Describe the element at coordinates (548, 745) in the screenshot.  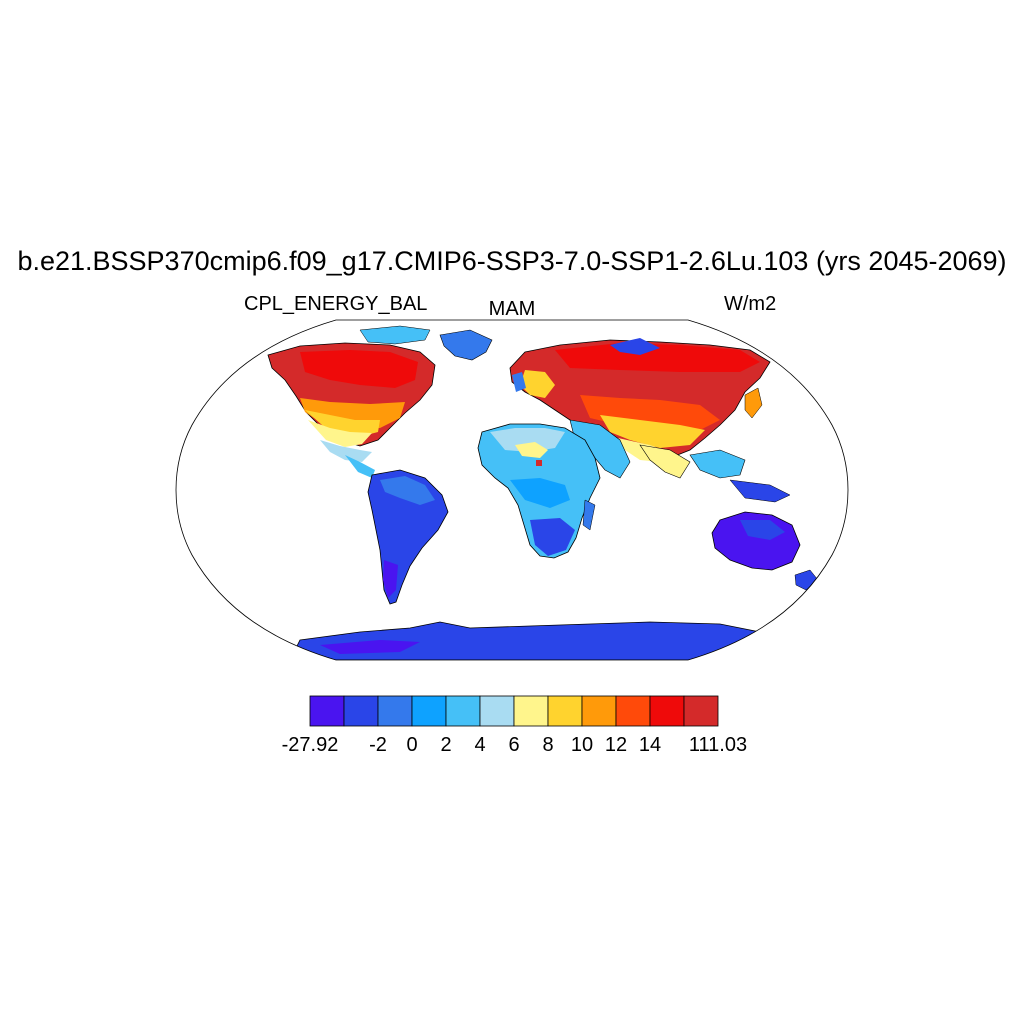
I see `colorbar-label: 8` at that location.